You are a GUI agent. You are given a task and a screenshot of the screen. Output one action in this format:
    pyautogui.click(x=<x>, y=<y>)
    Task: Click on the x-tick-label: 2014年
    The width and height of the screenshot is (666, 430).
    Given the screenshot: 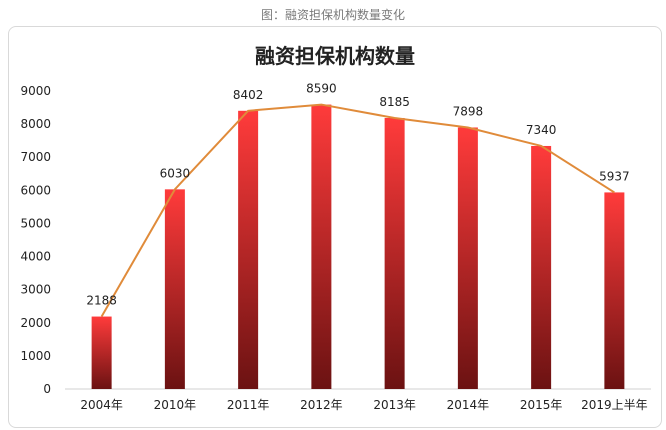 What is the action you would take?
    pyautogui.click(x=468, y=405)
    